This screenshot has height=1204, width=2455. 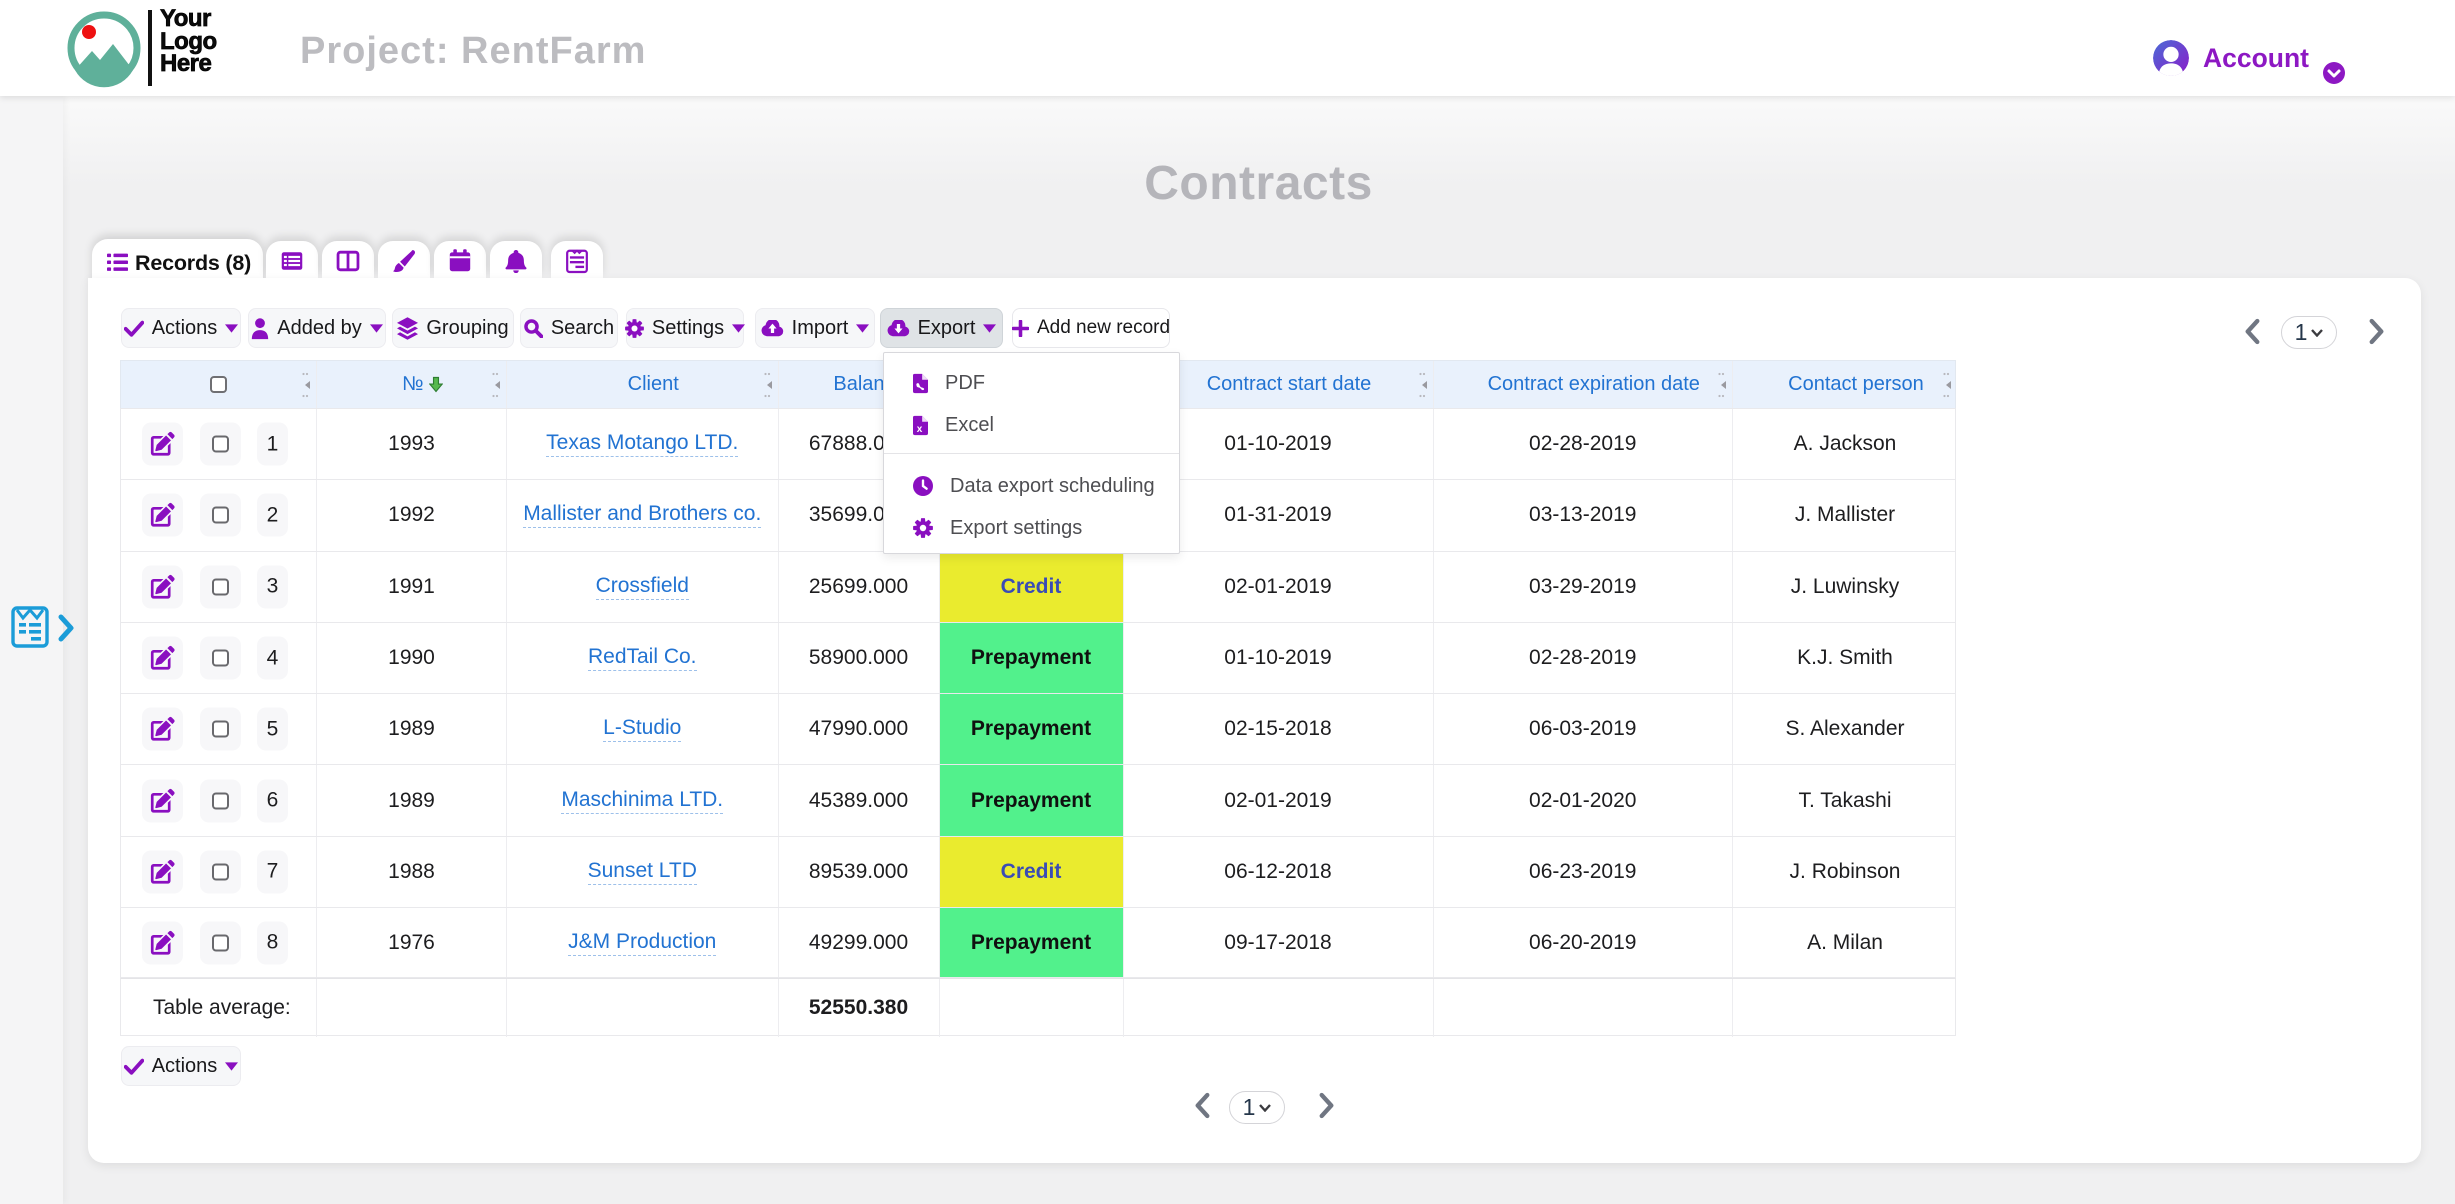 What do you see at coordinates (920, 429) in the screenshot?
I see `svg-text: x` at bounding box center [920, 429].